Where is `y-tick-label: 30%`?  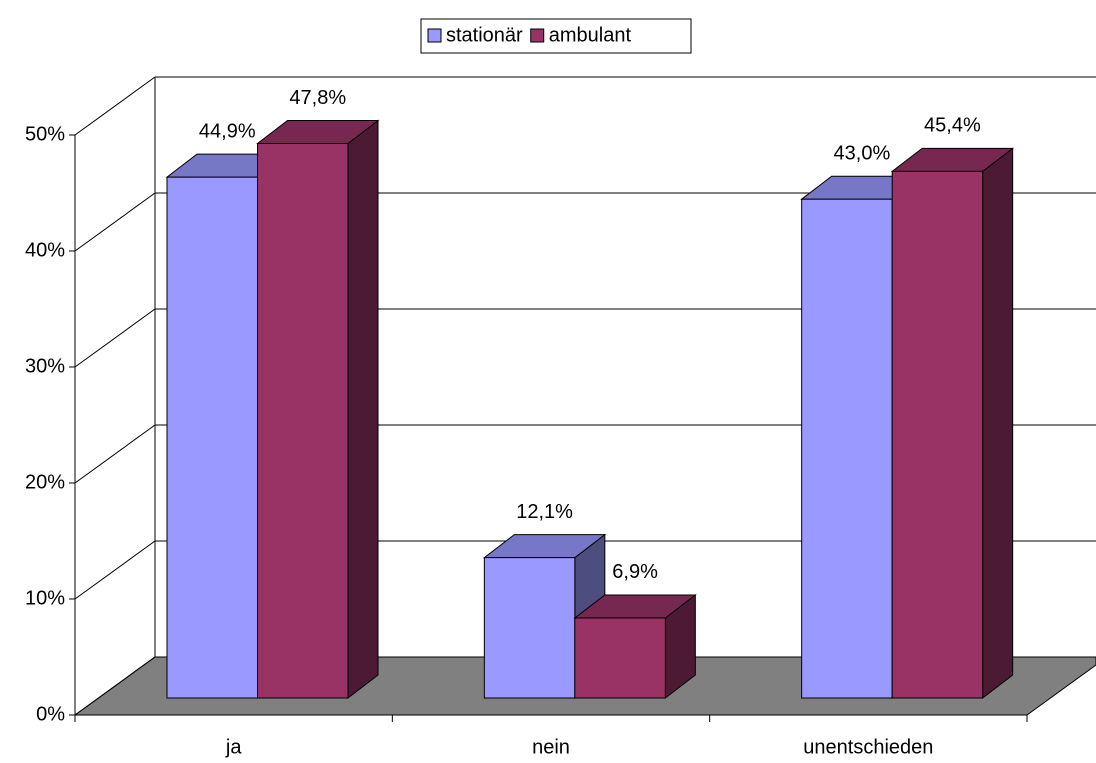
y-tick-label: 30% is located at coordinates (45, 366).